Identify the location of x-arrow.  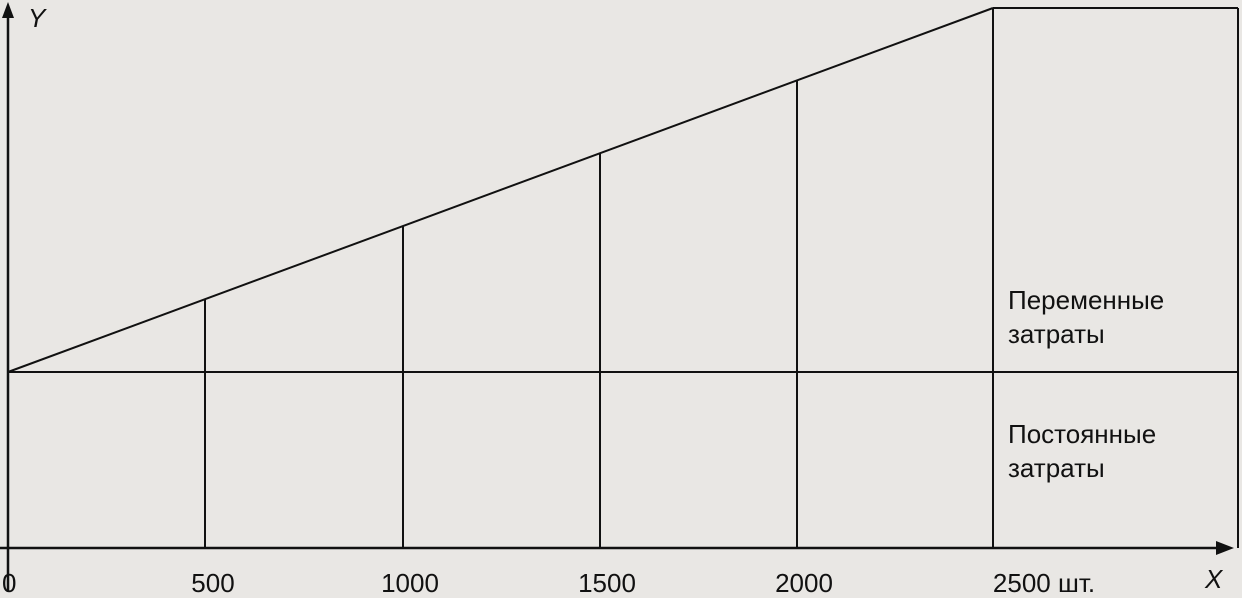
(1225, 548).